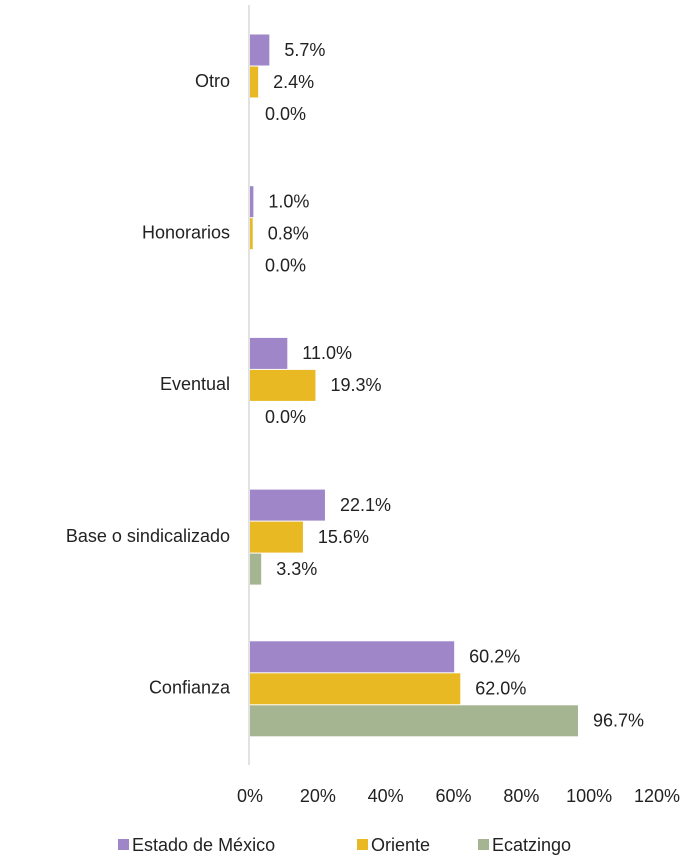 Image resolution: width=691 pixels, height=864 pixels. What do you see at coordinates (250, 796) in the screenshot?
I see `x-tick-label: 0%` at bounding box center [250, 796].